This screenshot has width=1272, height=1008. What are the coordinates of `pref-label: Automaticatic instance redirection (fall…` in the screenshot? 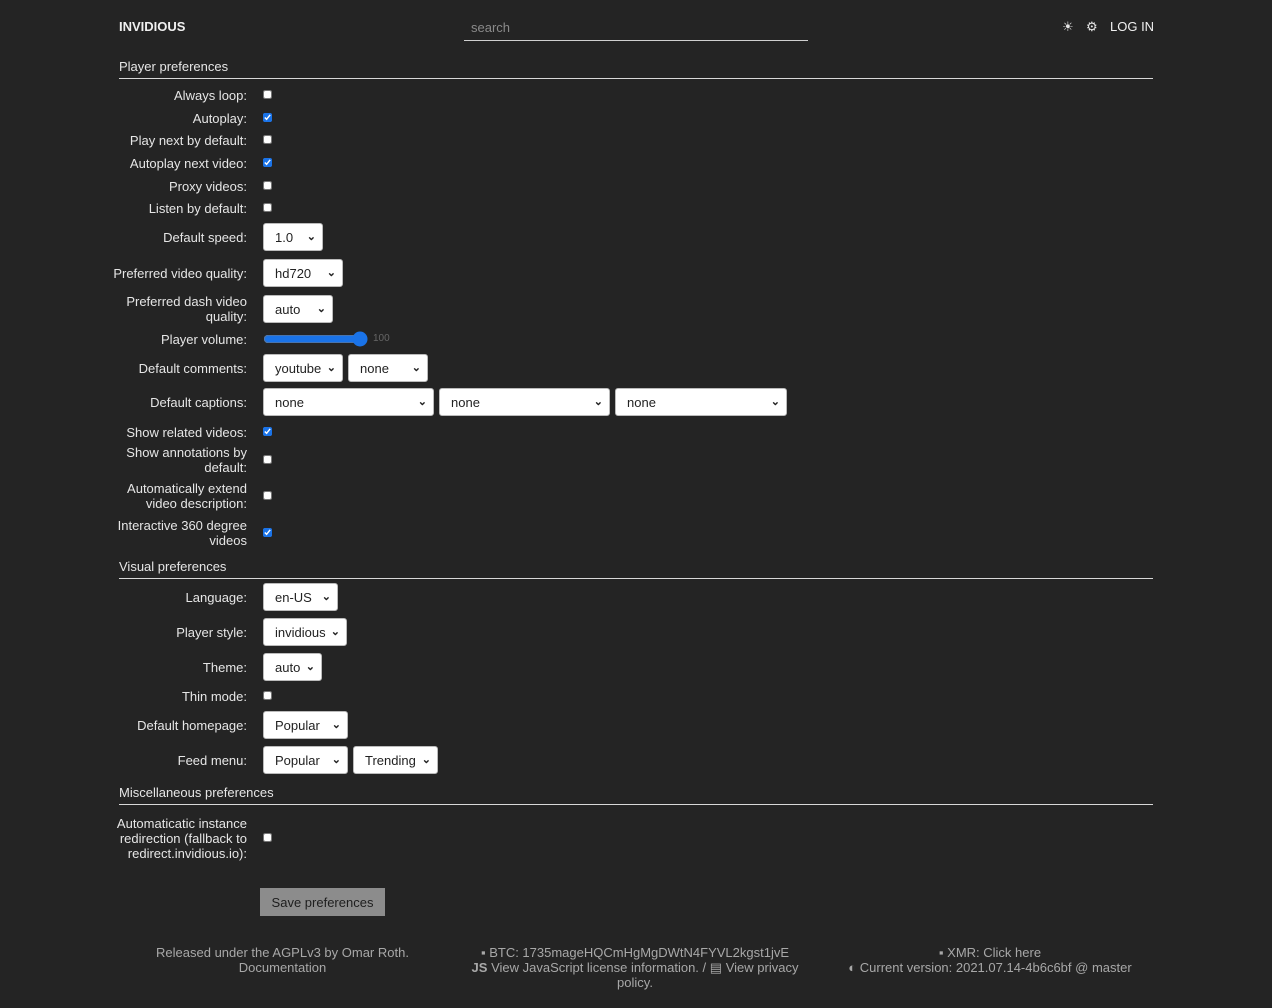 It's located at (181, 838).